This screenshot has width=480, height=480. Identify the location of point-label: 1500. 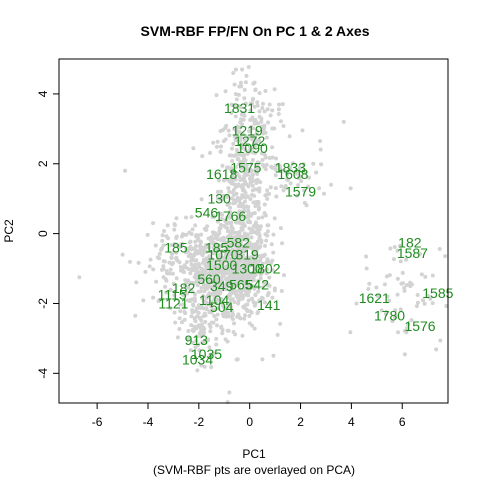
(221, 265).